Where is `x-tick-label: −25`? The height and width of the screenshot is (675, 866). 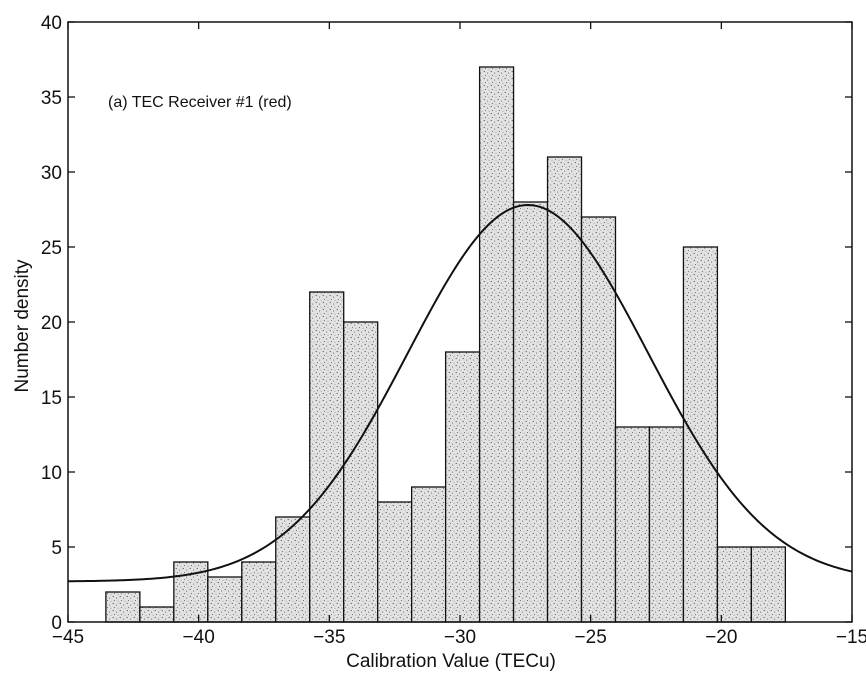 x-tick-label: −25 is located at coordinates (591, 637).